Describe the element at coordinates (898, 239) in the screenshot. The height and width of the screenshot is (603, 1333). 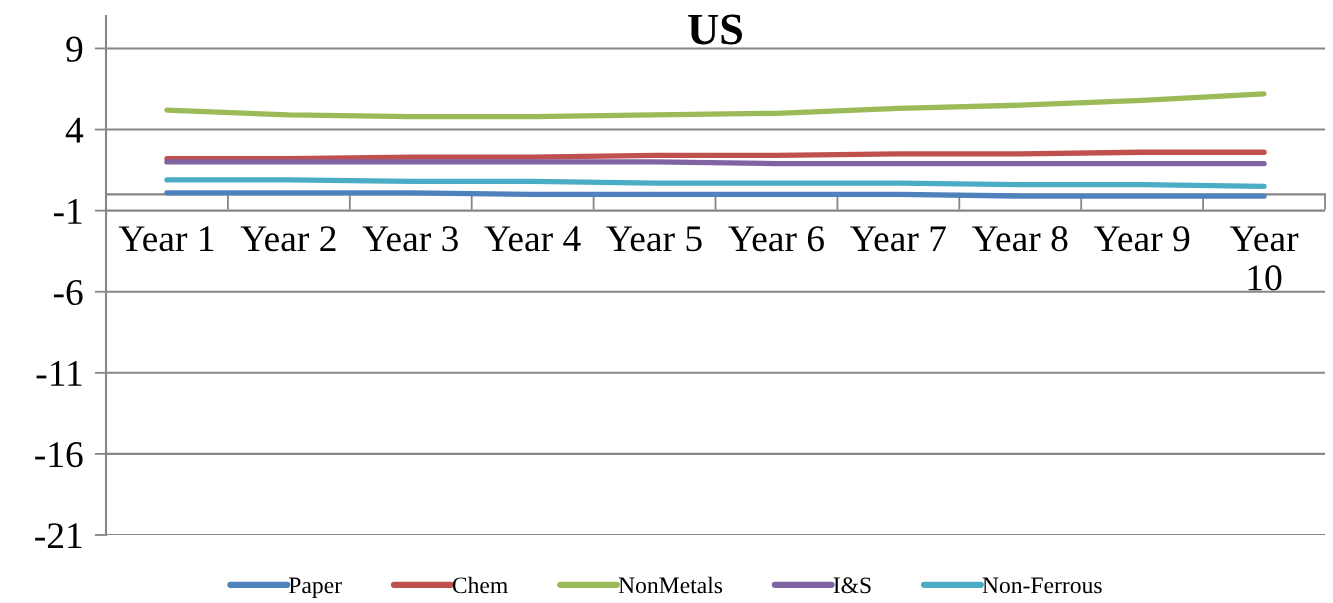
I see `x-tick-label: Year 7` at that location.